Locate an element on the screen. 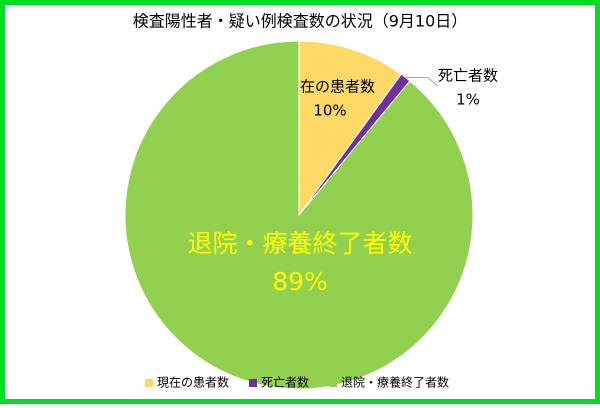  data-label-category: 現在の患者数 is located at coordinates (330, 87).